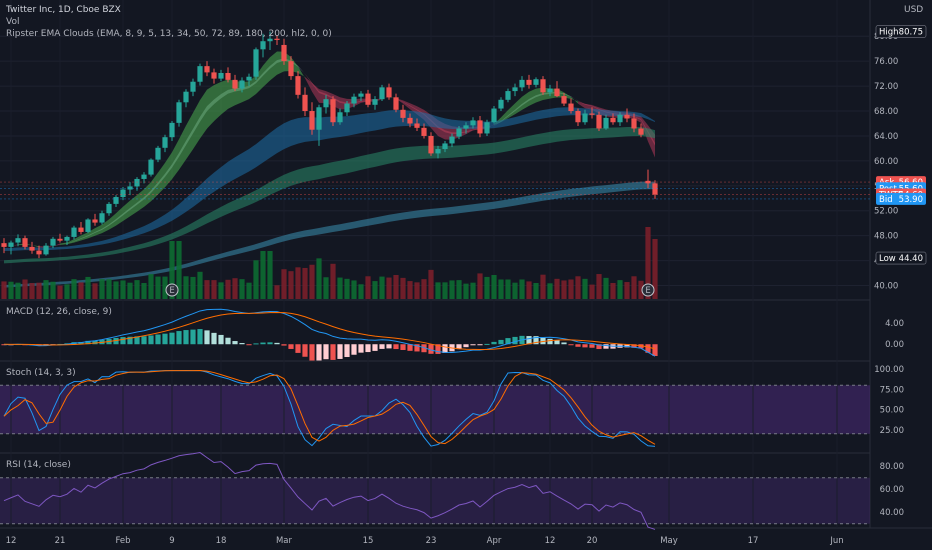 The width and height of the screenshot is (932, 550). Describe the element at coordinates (12, 22) in the screenshot. I see `vol-legend: Vol` at that location.